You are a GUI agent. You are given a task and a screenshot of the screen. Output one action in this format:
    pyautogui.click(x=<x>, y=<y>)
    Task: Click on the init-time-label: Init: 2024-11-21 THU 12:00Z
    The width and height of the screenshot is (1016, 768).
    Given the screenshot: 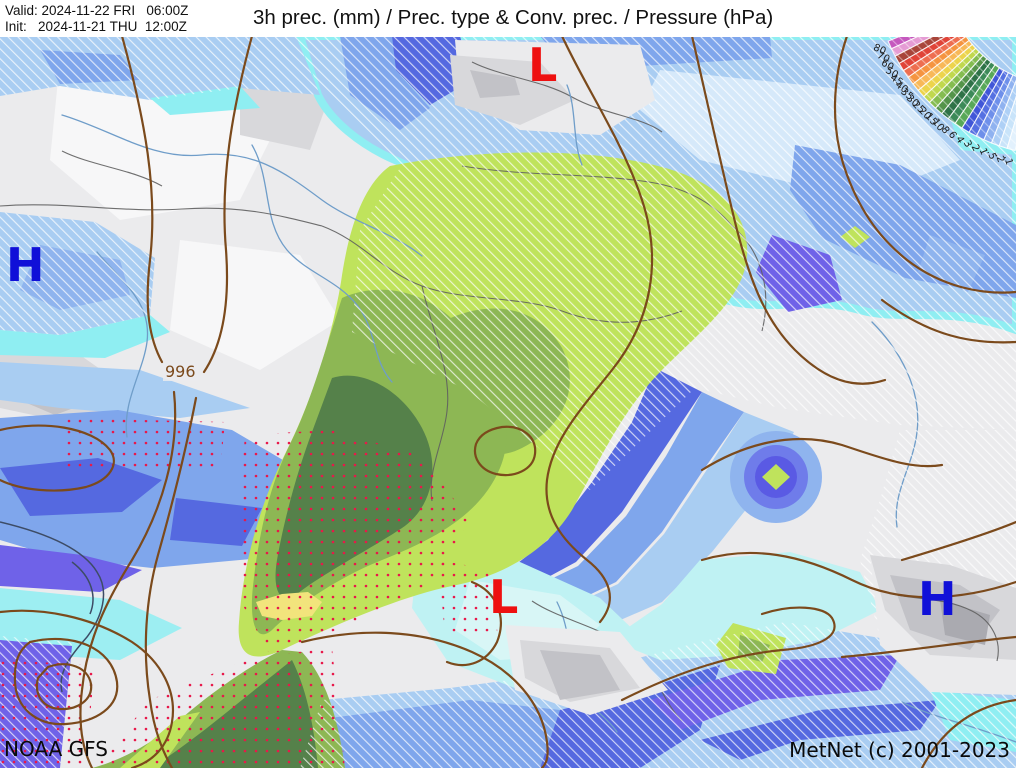 What is the action you would take?
    pyautogui.click(x=96, y=26)
    